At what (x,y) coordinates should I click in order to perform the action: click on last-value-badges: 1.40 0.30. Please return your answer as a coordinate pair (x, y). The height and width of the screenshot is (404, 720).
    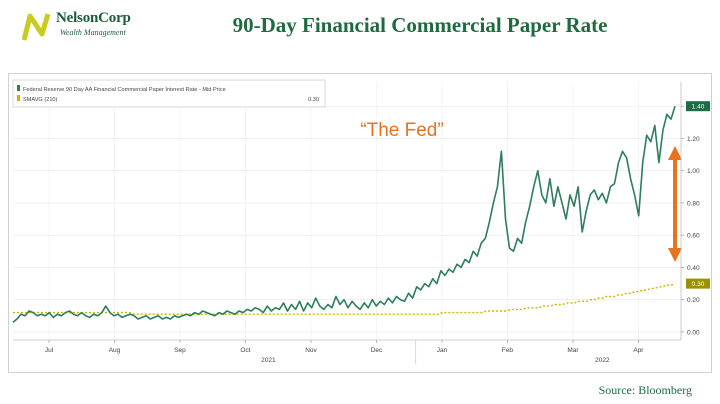
    Looking at the image, I should click on (698, 195).